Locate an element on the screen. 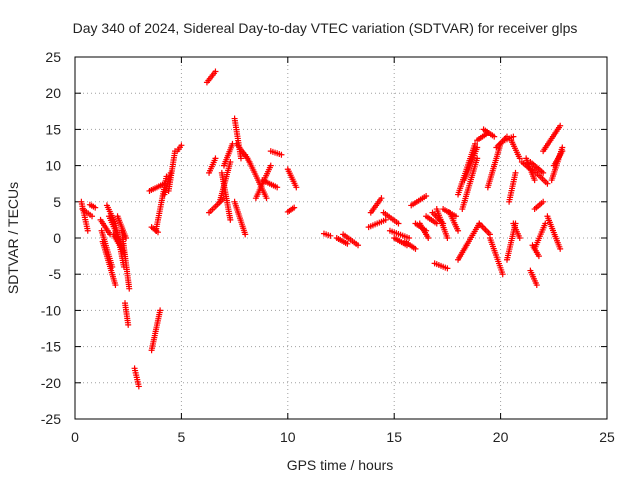 The height and width of the screenshot is (480, 640). y-tick-label: -5 is located at coordinates (55, 274).